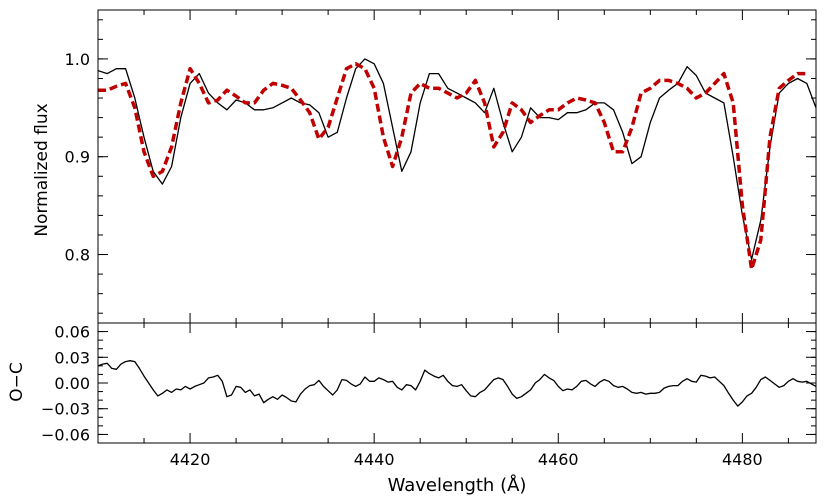  What do you see at coordinates (77, 157) in the screenshot?
I see `flux-y-tick-label: 0.9` at bounding box center [77, 157].